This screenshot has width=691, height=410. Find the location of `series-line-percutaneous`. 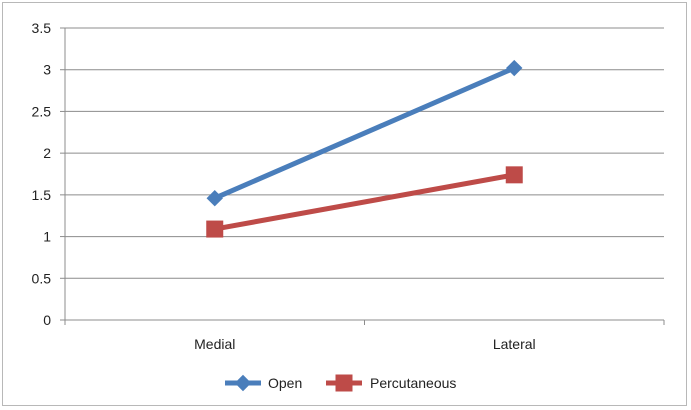

series-line-percutaneous is located at coordinates (364, 202).